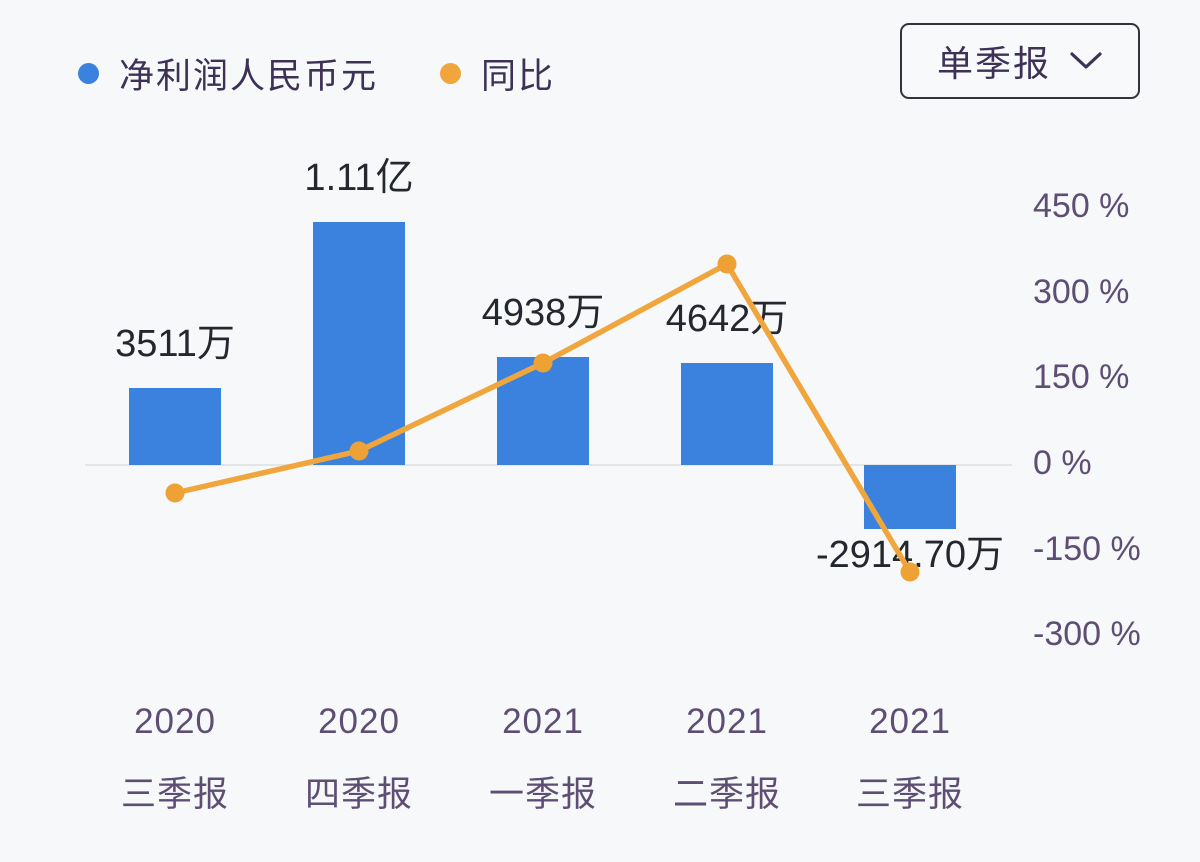 The height and width of the screenshot is (862, 1200). I want to click on bar-value-label: -2914.70万, so click(910, 555).